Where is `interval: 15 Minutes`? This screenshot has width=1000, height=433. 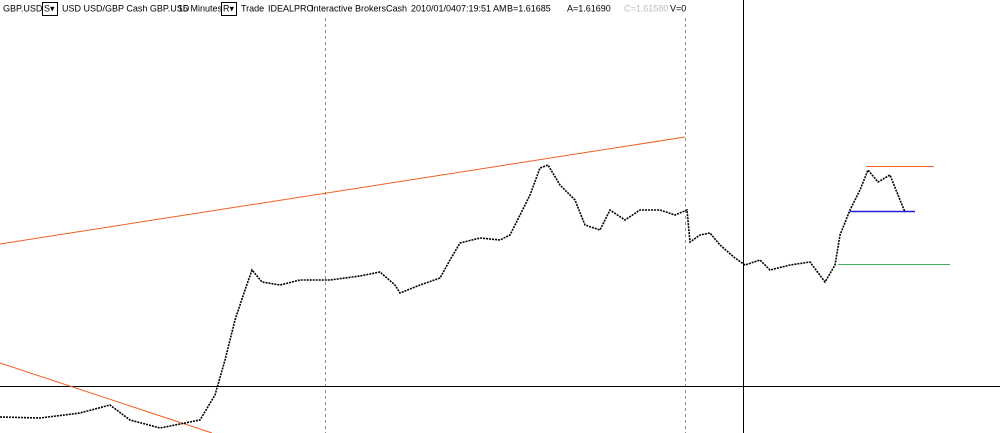 interval: 15 Minutes is located at coordinates (200, 8).